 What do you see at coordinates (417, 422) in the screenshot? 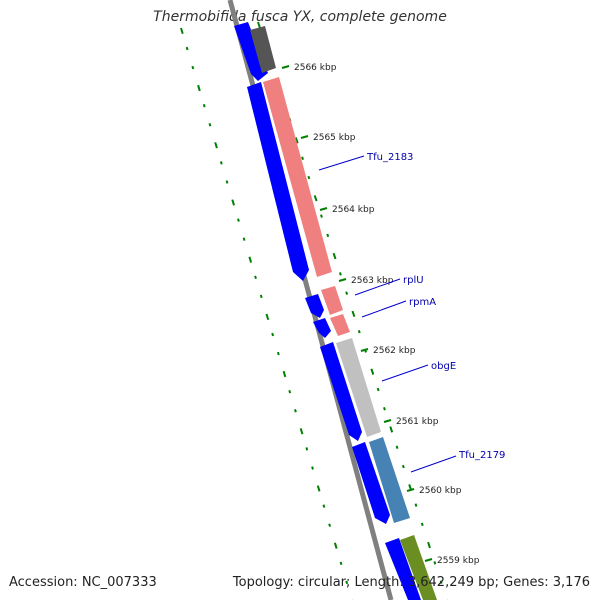
I see `scale-tick-label: 2561 kbp` at bounding box center [417, 422].